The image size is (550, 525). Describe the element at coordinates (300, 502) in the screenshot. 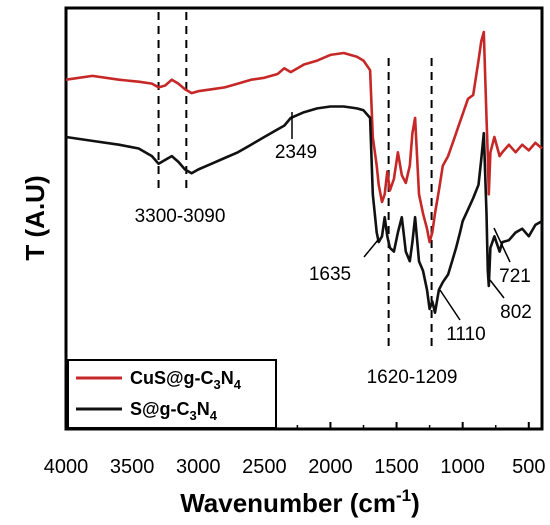

I see `x-axis-title: Wavenumber (cm-1)` at that location.